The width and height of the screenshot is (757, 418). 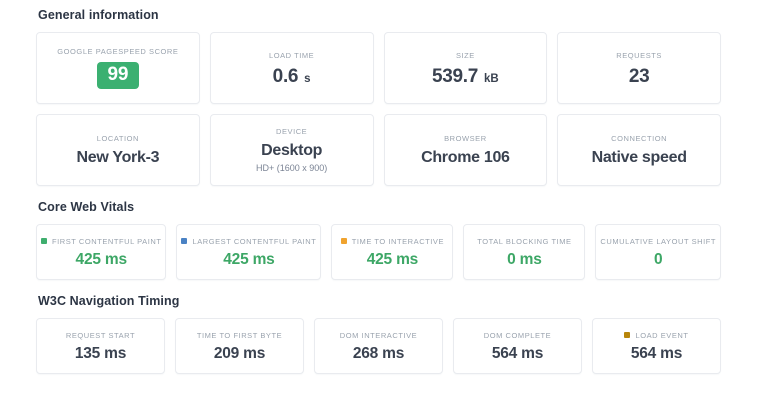 I want to click on metric-label: CONNECTION, so click(x=639, y=138).